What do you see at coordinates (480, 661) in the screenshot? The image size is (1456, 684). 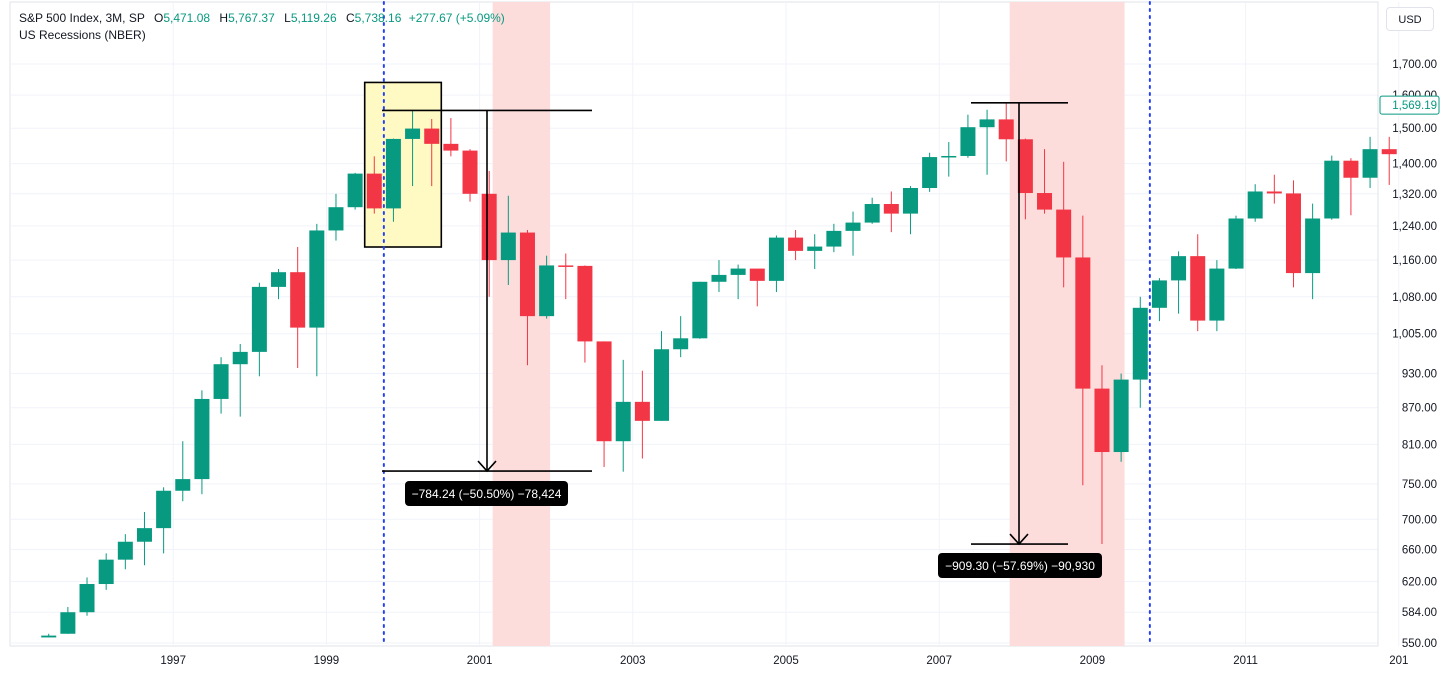 I see `x-tick-label: 2001` at bounding box center [480, 661].